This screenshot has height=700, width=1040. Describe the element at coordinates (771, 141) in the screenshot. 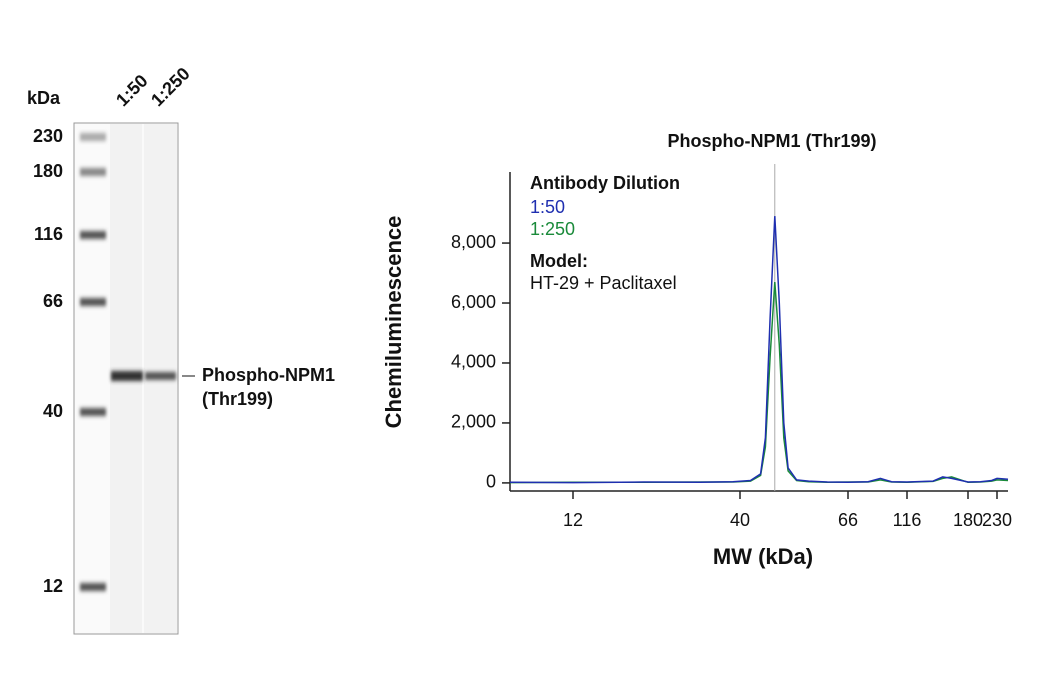

I see `chart-title: Phospho-NPM1 (Thr199)` at that location.